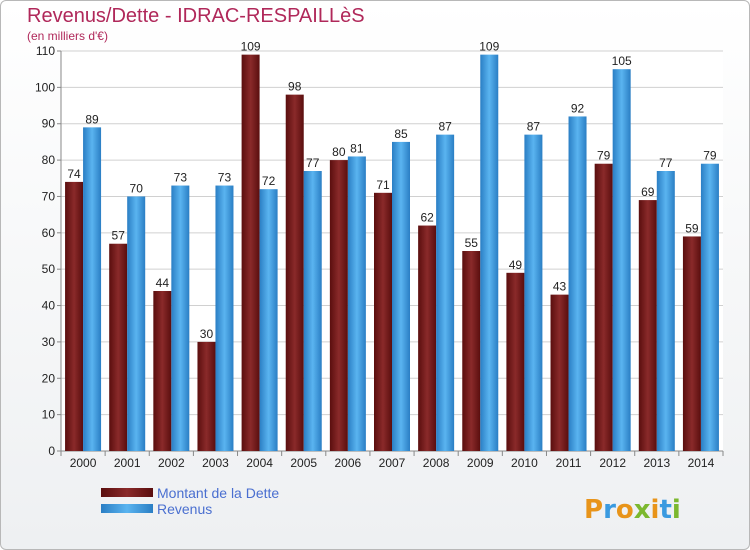 The width and height of the screenshot is (750, 550). I want to click on x-tick-label-2001: 2001, so click(127, 463).